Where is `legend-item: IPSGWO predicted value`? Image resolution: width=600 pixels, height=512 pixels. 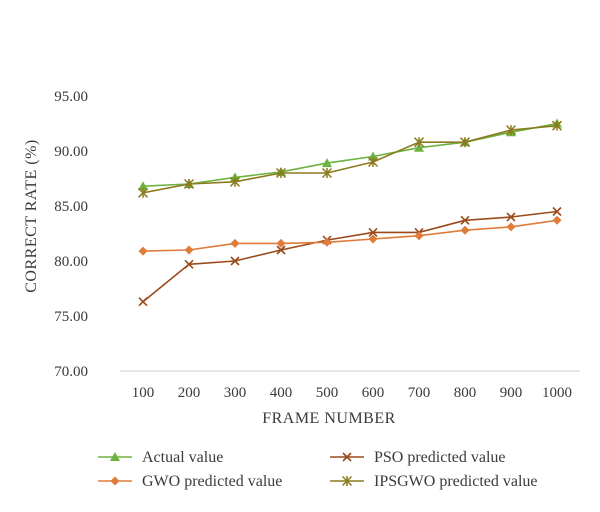 legend-item: IPSGWO predicted value is located at coordinates (434, 481).